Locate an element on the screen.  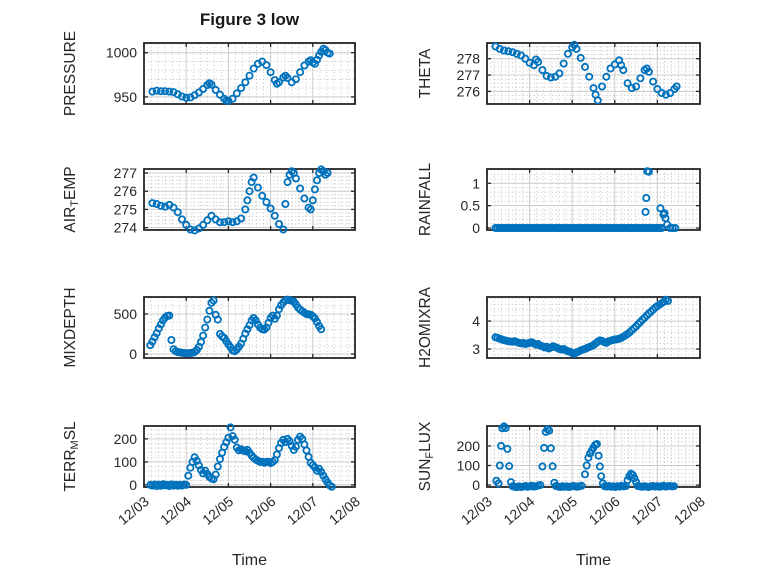
y-tick-label: 3 is located at coordinates (476, 349).